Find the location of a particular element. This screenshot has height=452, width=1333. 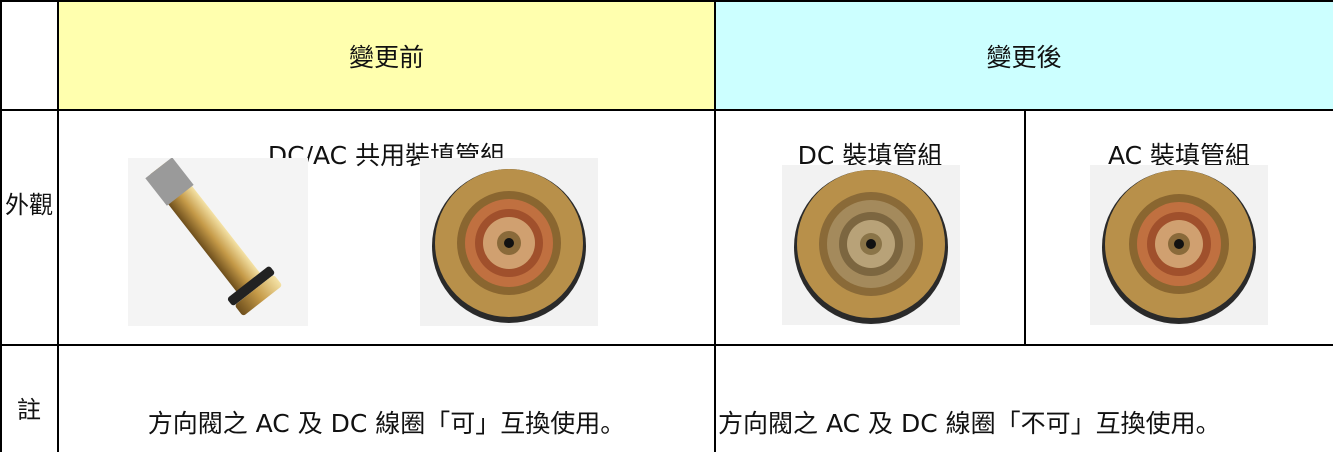

cell-text: 方向閥之 AC 及 DC 線圈「可」互換使用。 is located at coordinates (386, 423).